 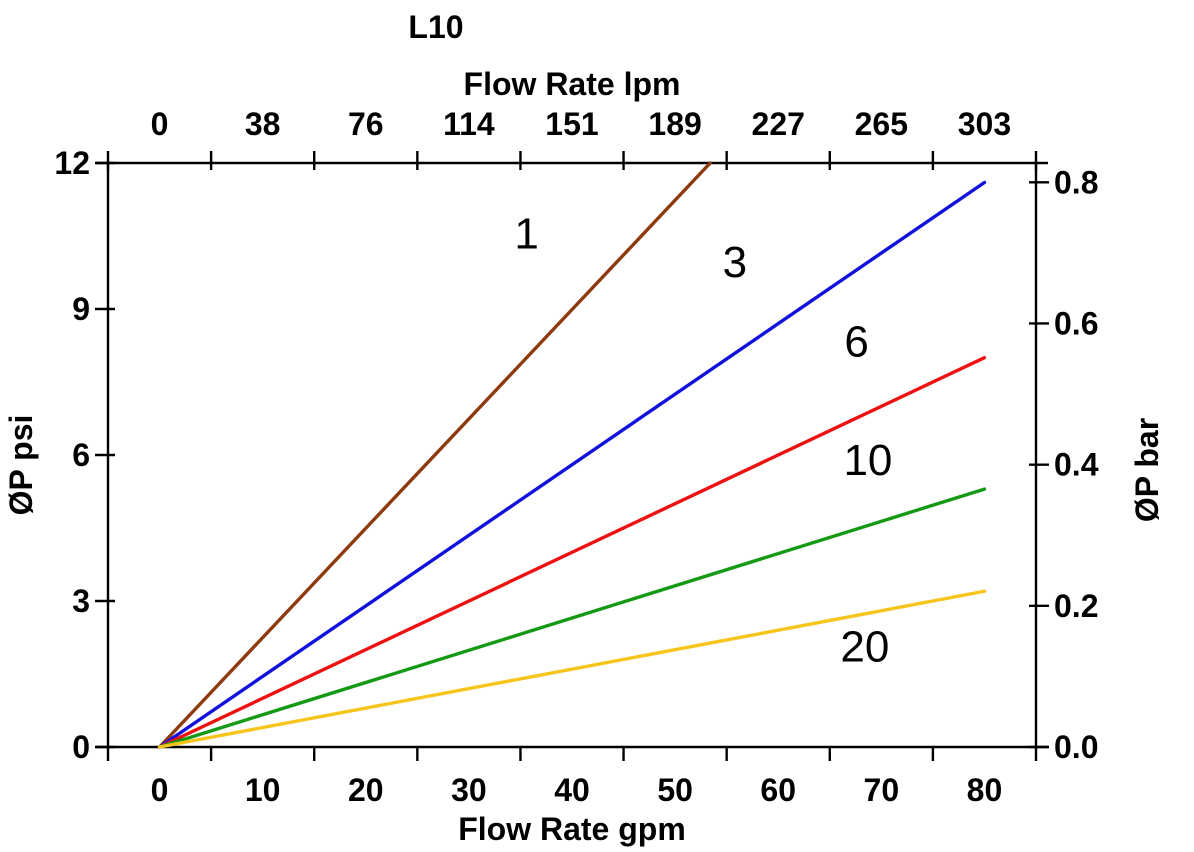 I want to click on y-left-tick-label: 3, so click(x=81, y=601).